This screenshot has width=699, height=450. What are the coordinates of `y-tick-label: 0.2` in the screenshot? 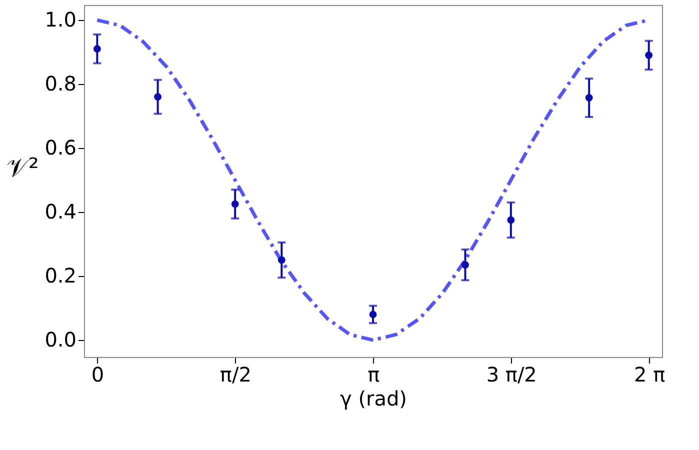 It's located at (60, 276).